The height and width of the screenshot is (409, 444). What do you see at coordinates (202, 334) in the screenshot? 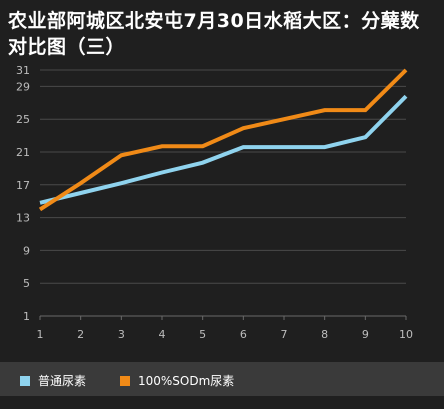
I see `x-tick-label: 5` at bounding box center [202, 334].